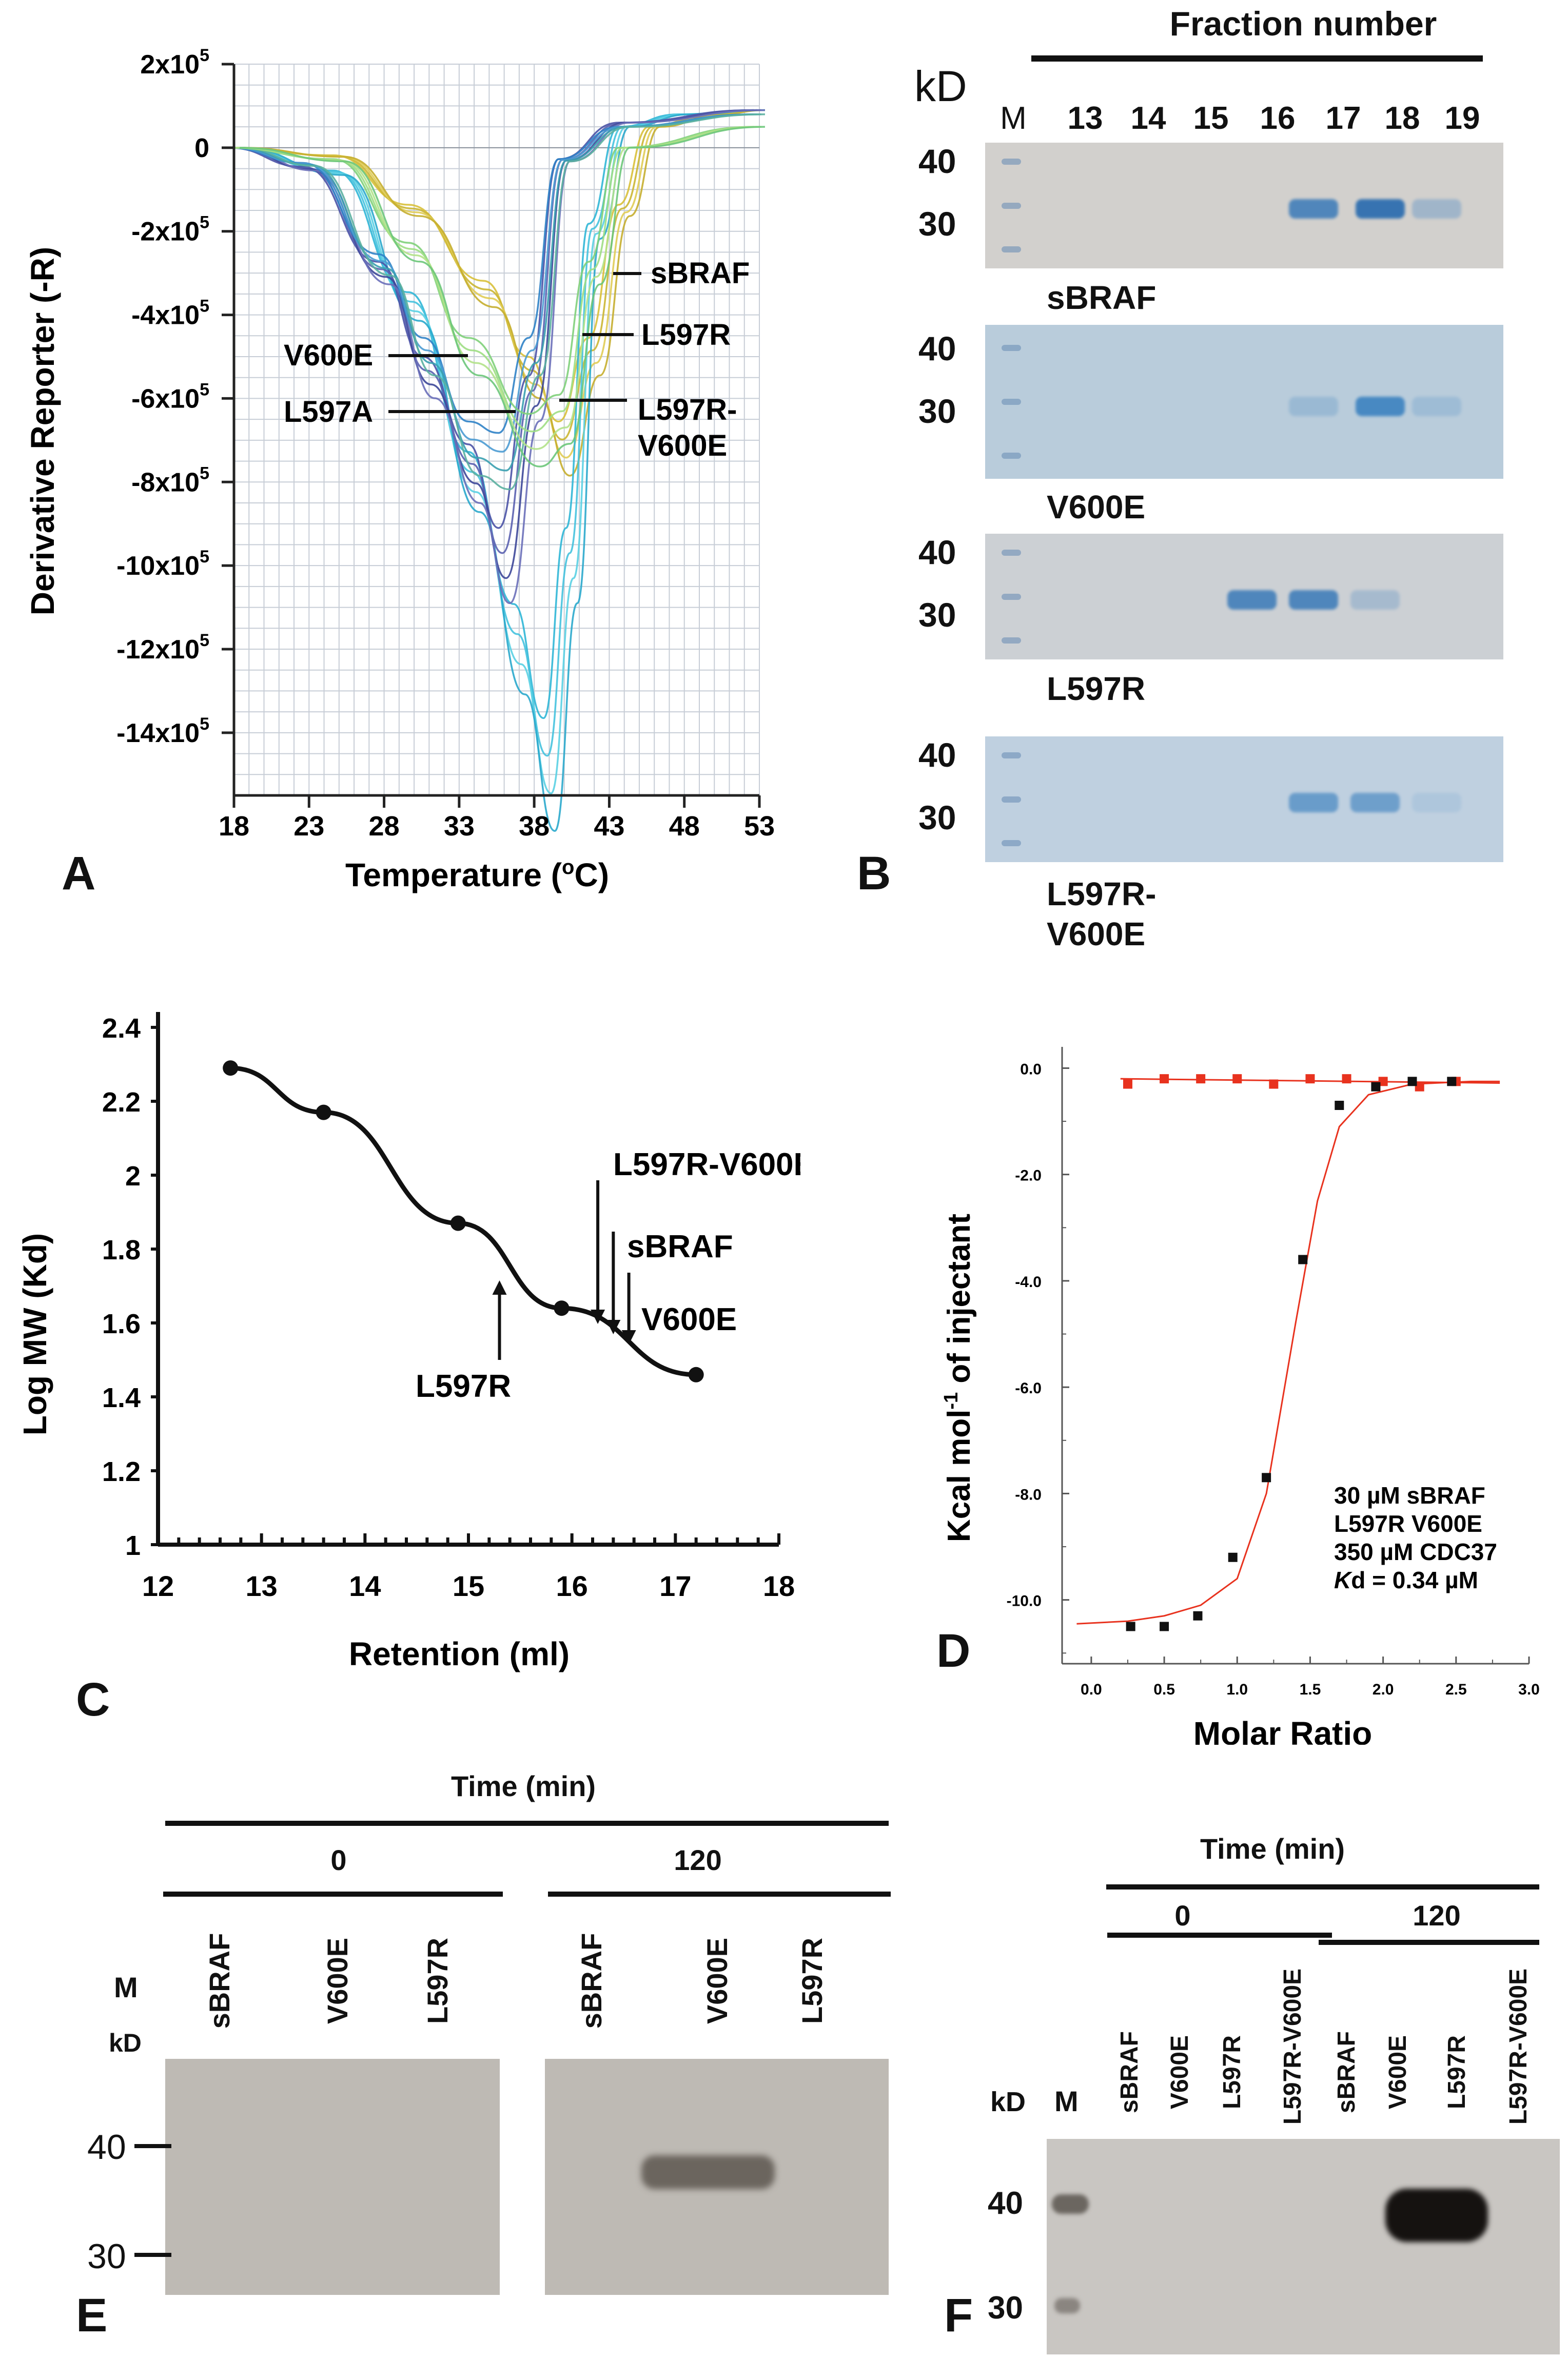 The width and height of the screenshot is (1568, 2357). What do you see at coordinates (162, 564) in the screenshot?
I see `y-tick-label: -10x105` at bounding box center [162, 564].